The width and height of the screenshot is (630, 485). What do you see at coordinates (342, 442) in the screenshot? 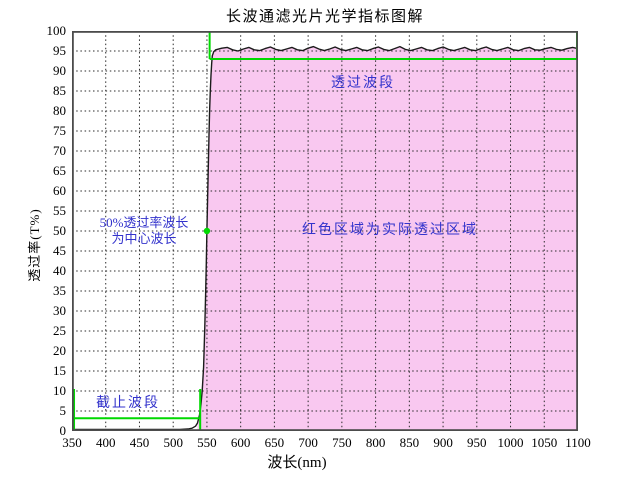
I see `x-tick-label: 750` at bounding box center [342, 442].